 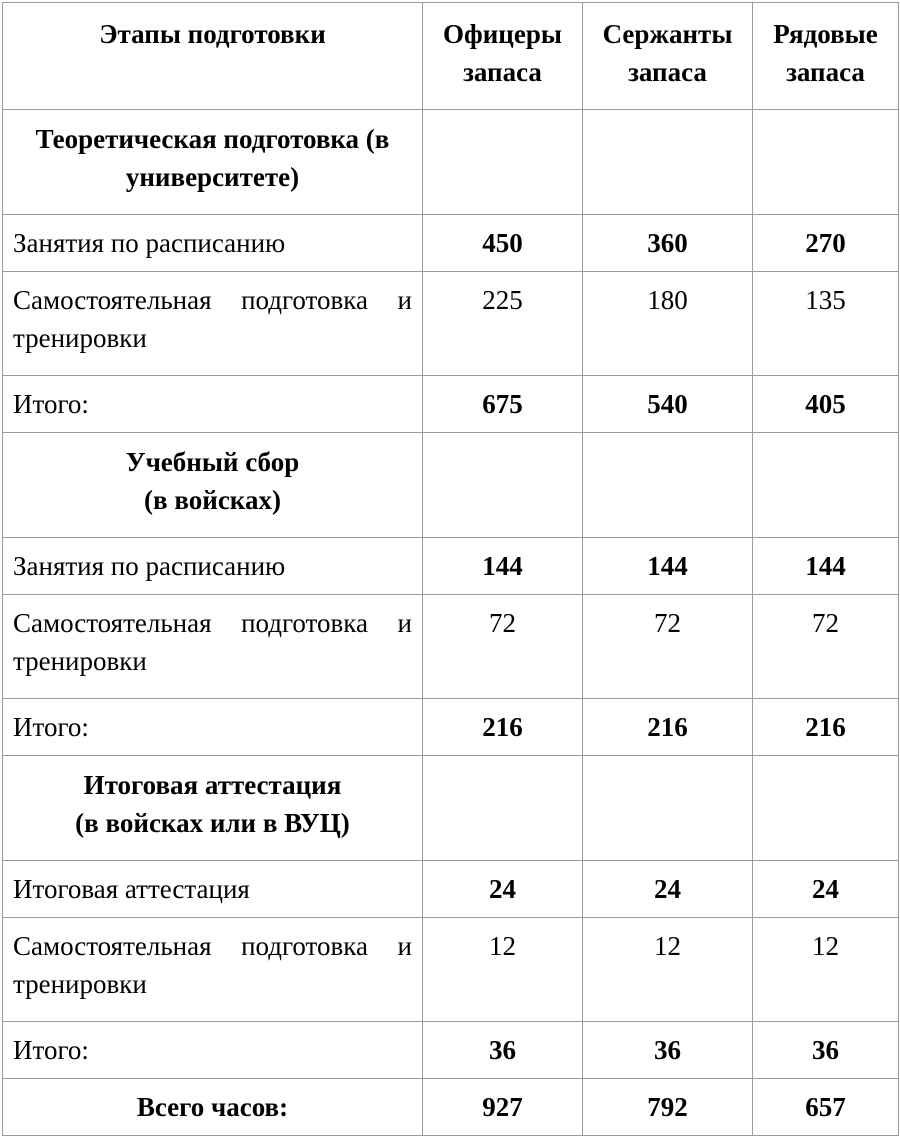 What do you see at coordinates (502, 646) in the screenshot?
I see `officers-value: 72` at bounding box center [502, 646].